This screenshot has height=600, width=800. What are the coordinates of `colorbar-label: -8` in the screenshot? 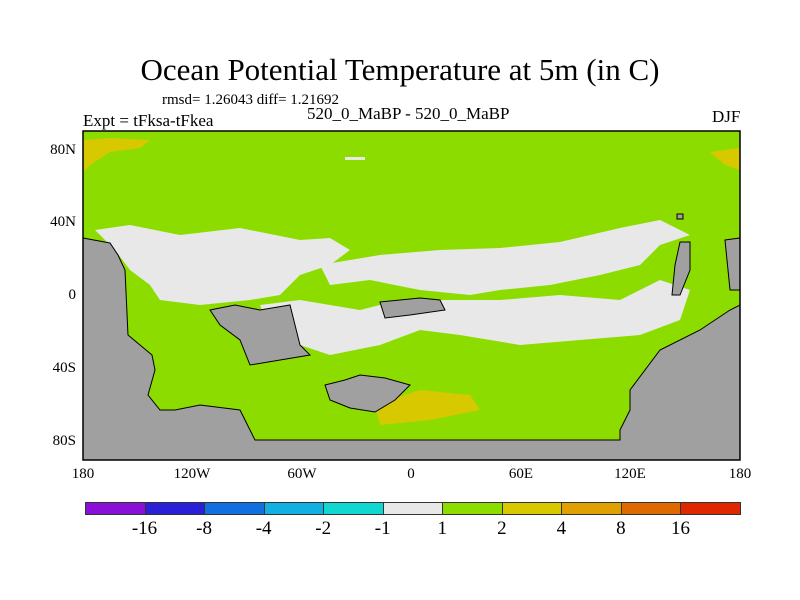 It's located at (204, 528).